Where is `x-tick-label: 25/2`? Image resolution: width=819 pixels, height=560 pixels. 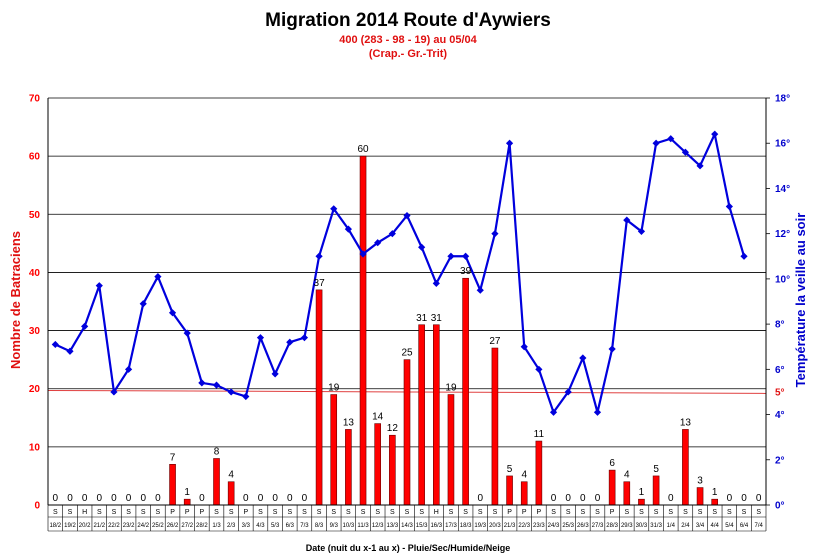 x-tick-label: 25/2 is located at coordinates (158, 526).